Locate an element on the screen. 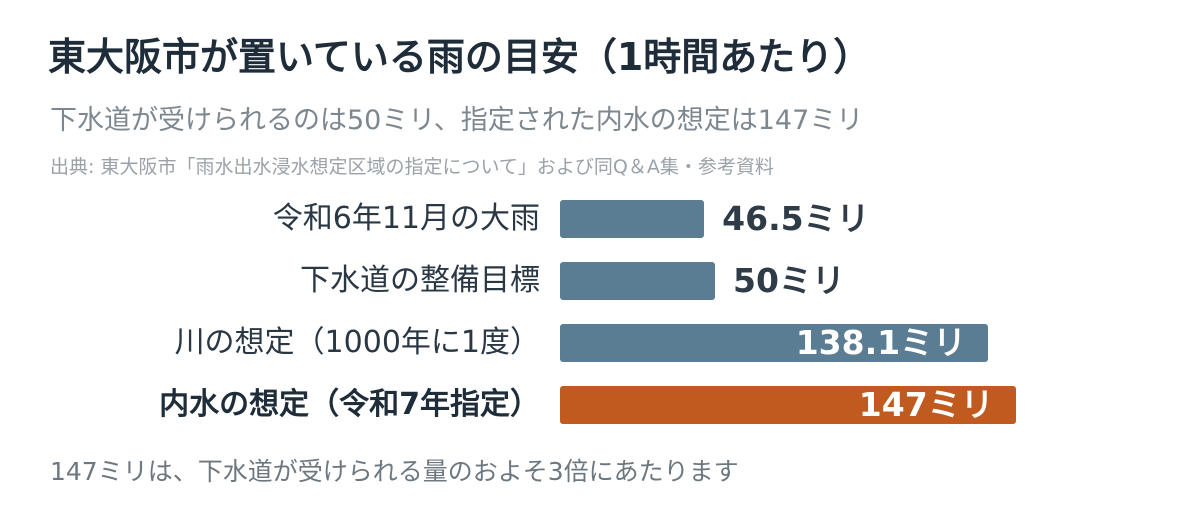 The width and height of the screenshot is (1200, 514). value-label: 50ミリ is located at coordinates (789, 280).